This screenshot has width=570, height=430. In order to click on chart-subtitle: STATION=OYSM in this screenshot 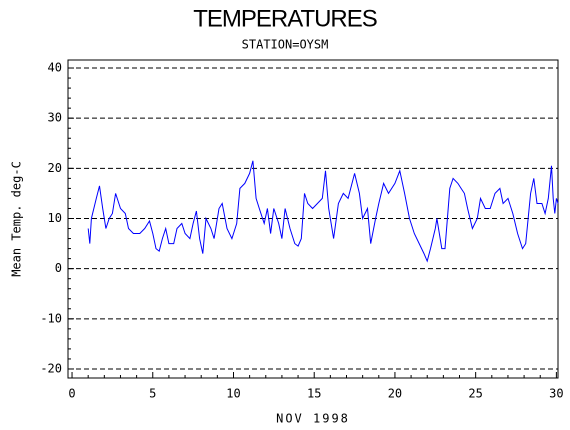, I will do `click(285, 45)`.